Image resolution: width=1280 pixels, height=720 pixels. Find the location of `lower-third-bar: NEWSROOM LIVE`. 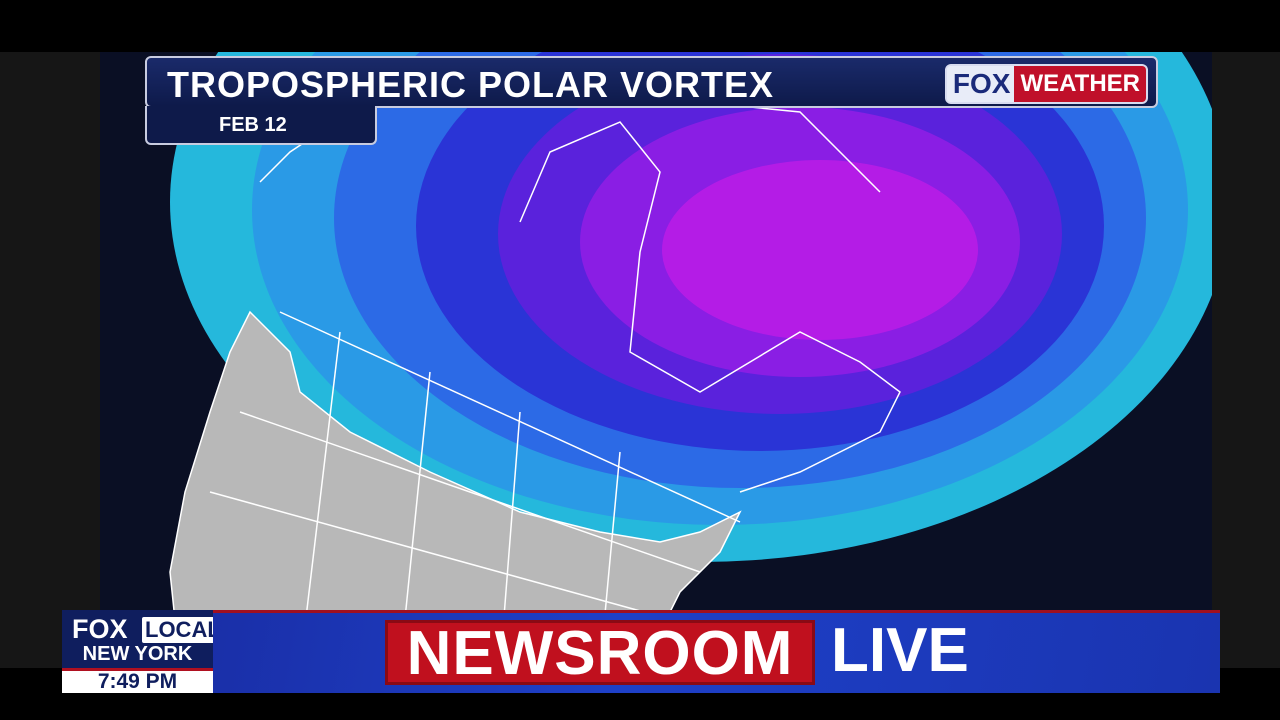

lower-third-bar: NEWSROOM LIVE is located at coordinates (716, 651).